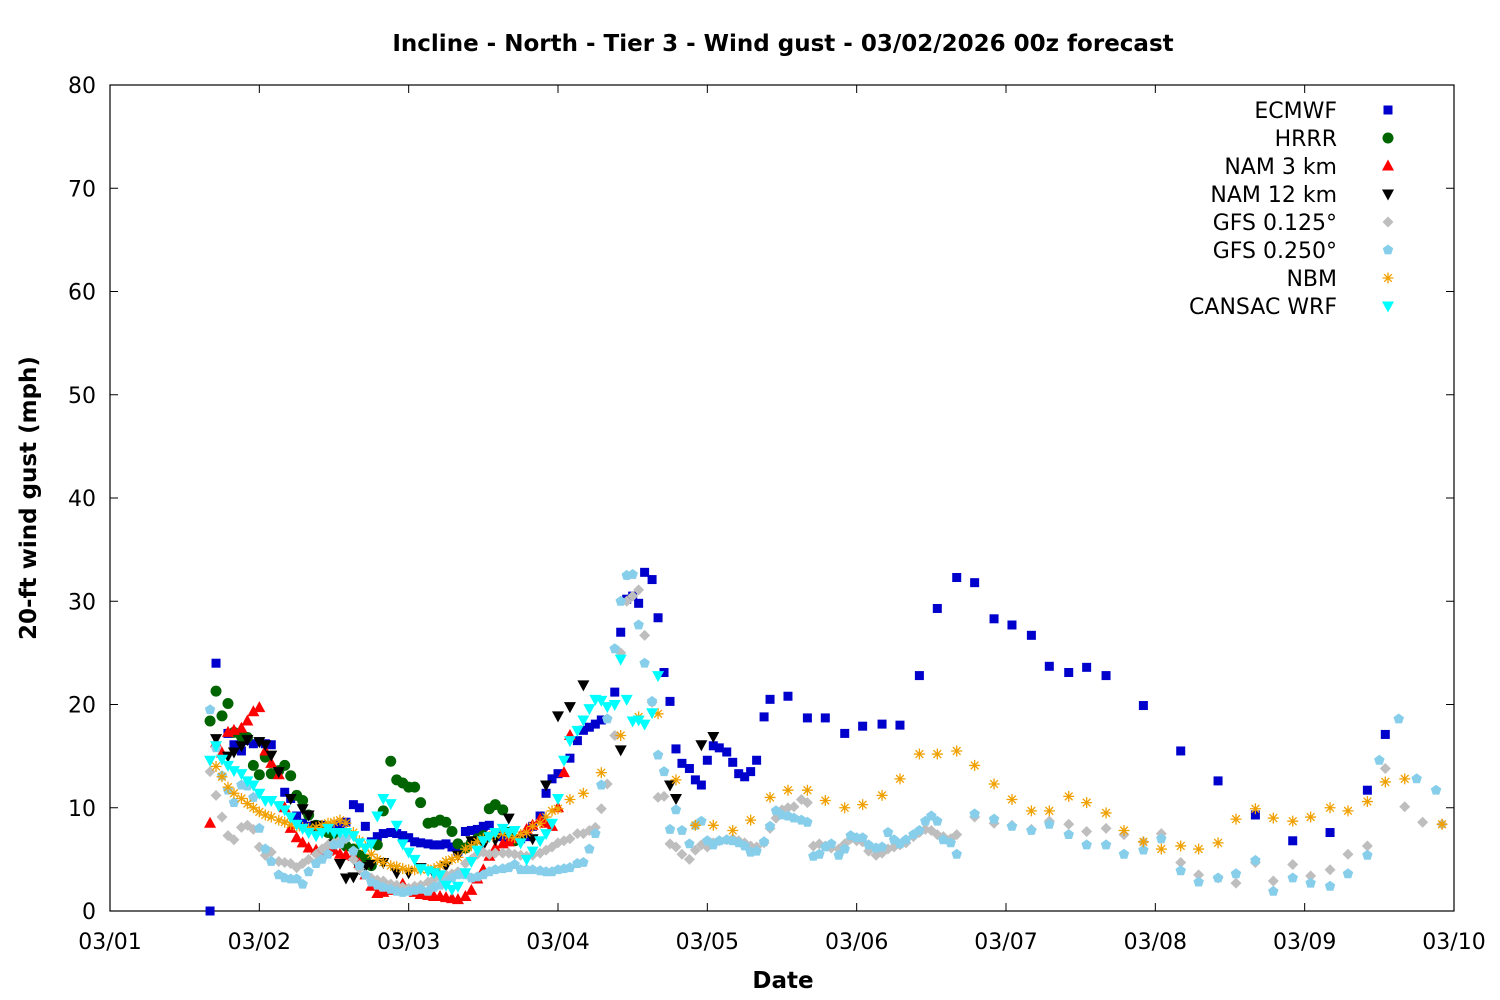 The width and height of the screenshot is (1500, 1000). Describe the element at coordinates (465, 782) in the screenshot. I see `series-nam-12-km` at that location.